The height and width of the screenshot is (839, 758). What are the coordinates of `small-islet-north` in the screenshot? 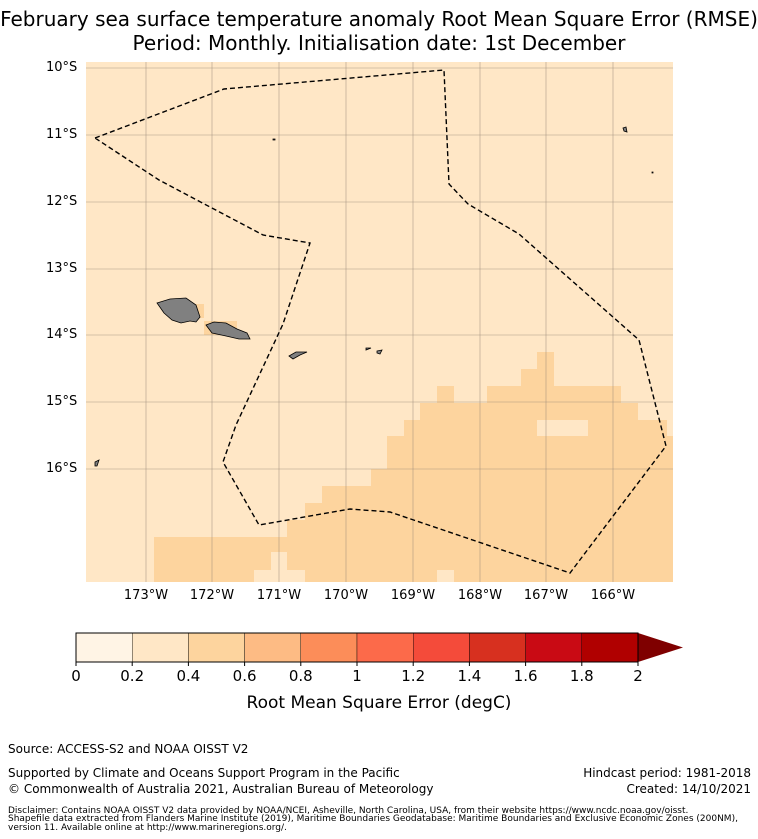 It's located at (274, 139).